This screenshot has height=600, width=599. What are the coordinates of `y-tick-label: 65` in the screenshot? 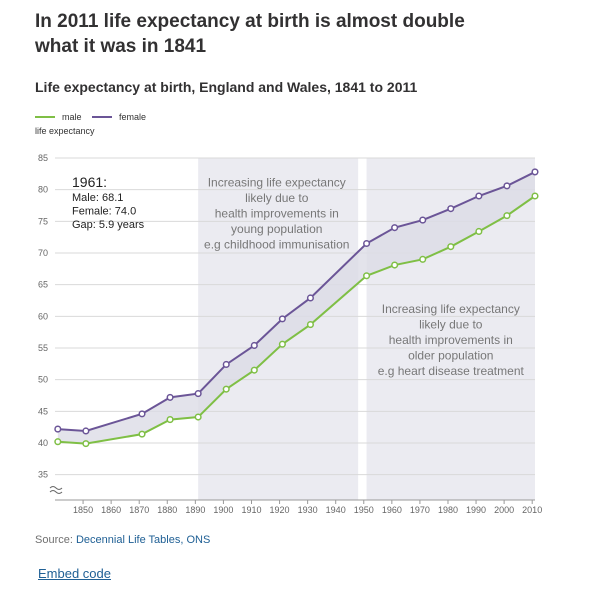 It's located at (43, 285).